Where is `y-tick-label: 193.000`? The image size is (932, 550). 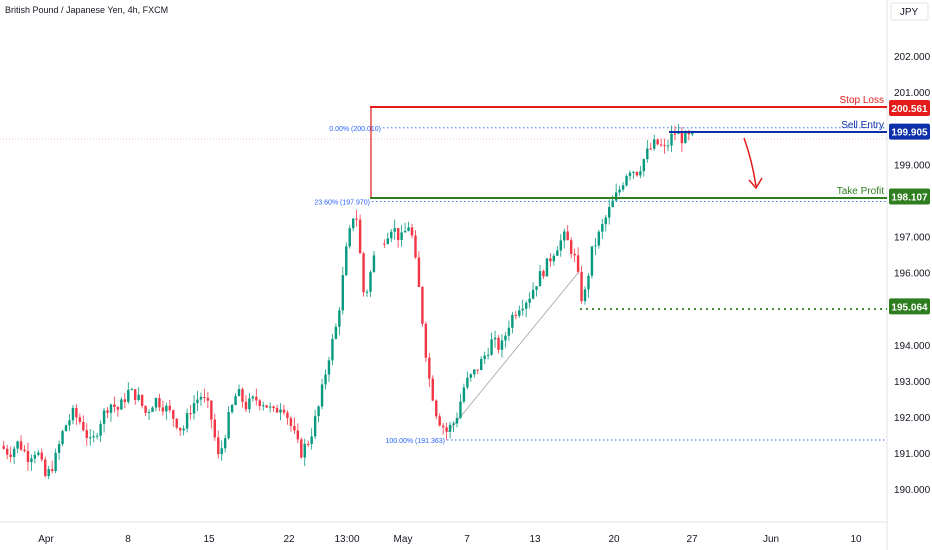 y-tick-label: 193.000 is located at coordinates (912, 382).